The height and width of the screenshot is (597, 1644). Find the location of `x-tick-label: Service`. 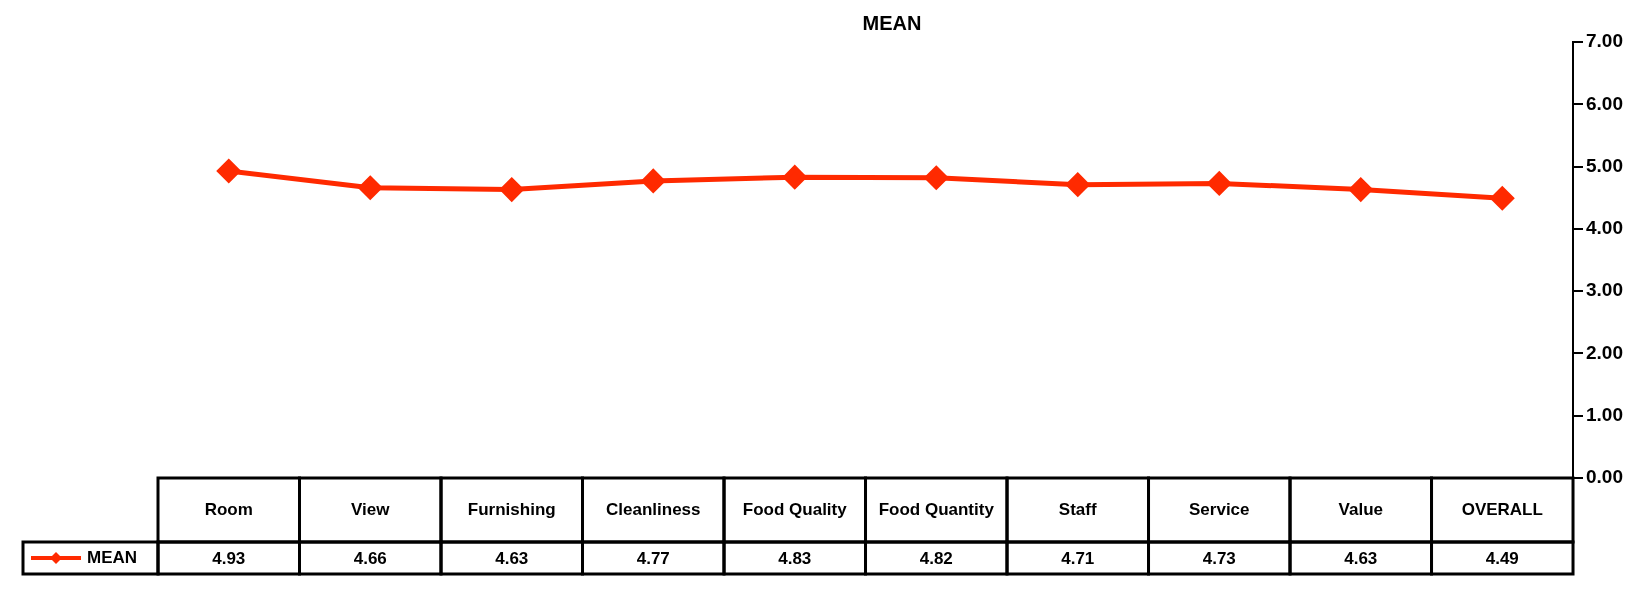

x-tick-label: Service is located at coordinates (1219, 509).